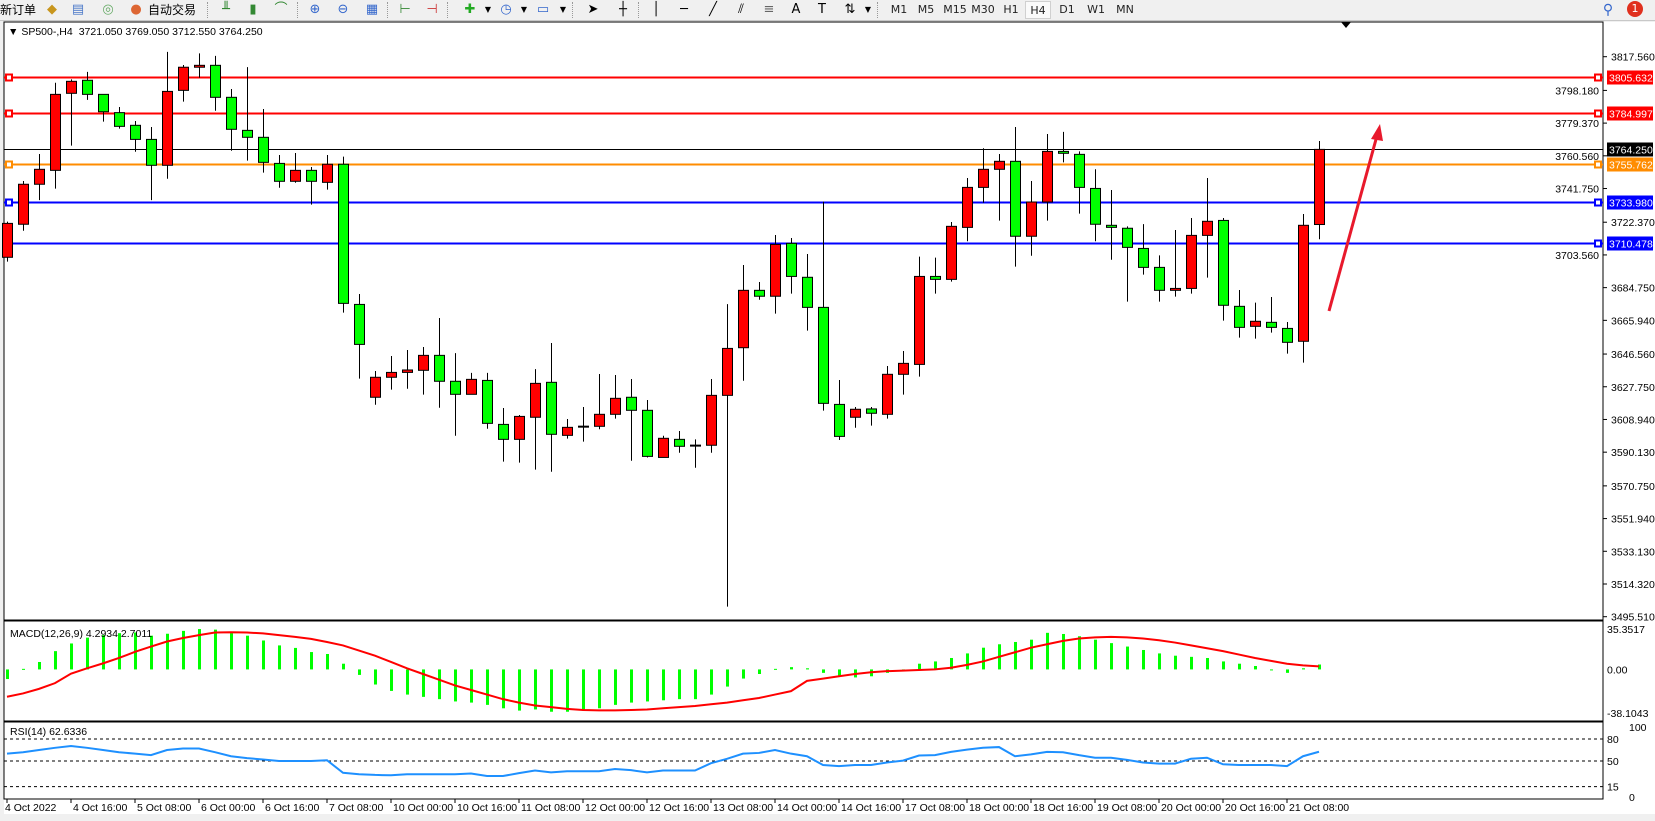 This screenshot has height=821, width=1655. What do you see at coordinates (9, 202) in the screenshot?
I see `line-handle-left` at bounding box center [9, 202].